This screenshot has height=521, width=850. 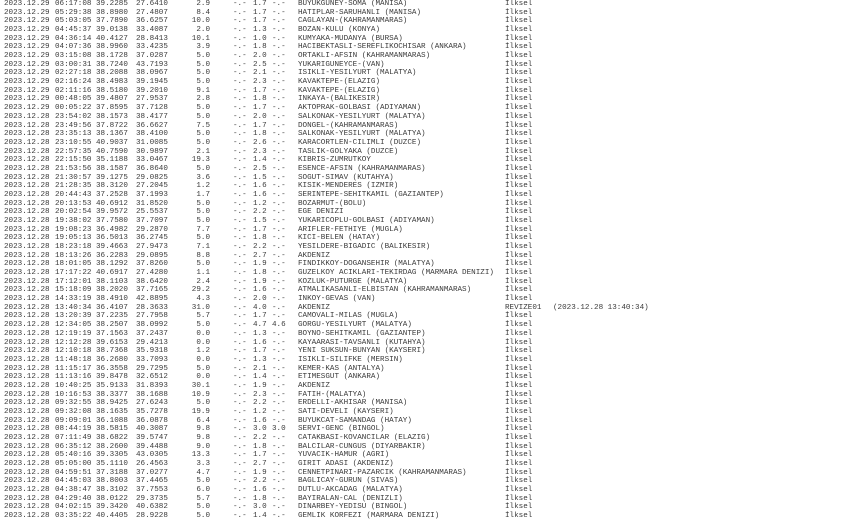 What do you see at coordinates (152, 238) in the screenshot?
I see `cell-lon: 36.2745` at bounding box center [152, 238].